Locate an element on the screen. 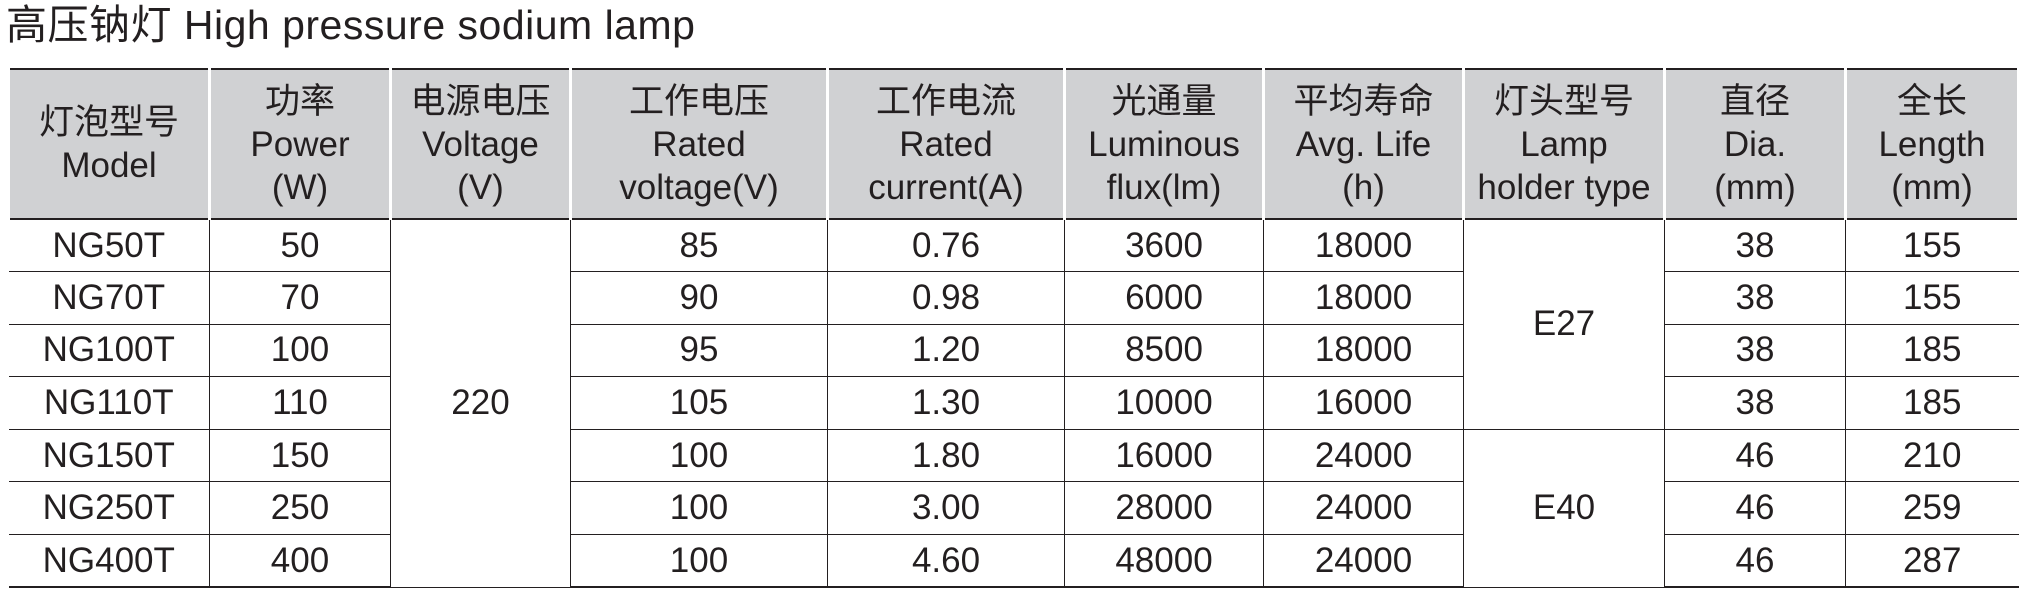  table-row: NG70T 70 90 0.98 6000 18000 38 155 is located at coordinates (1013, 298).